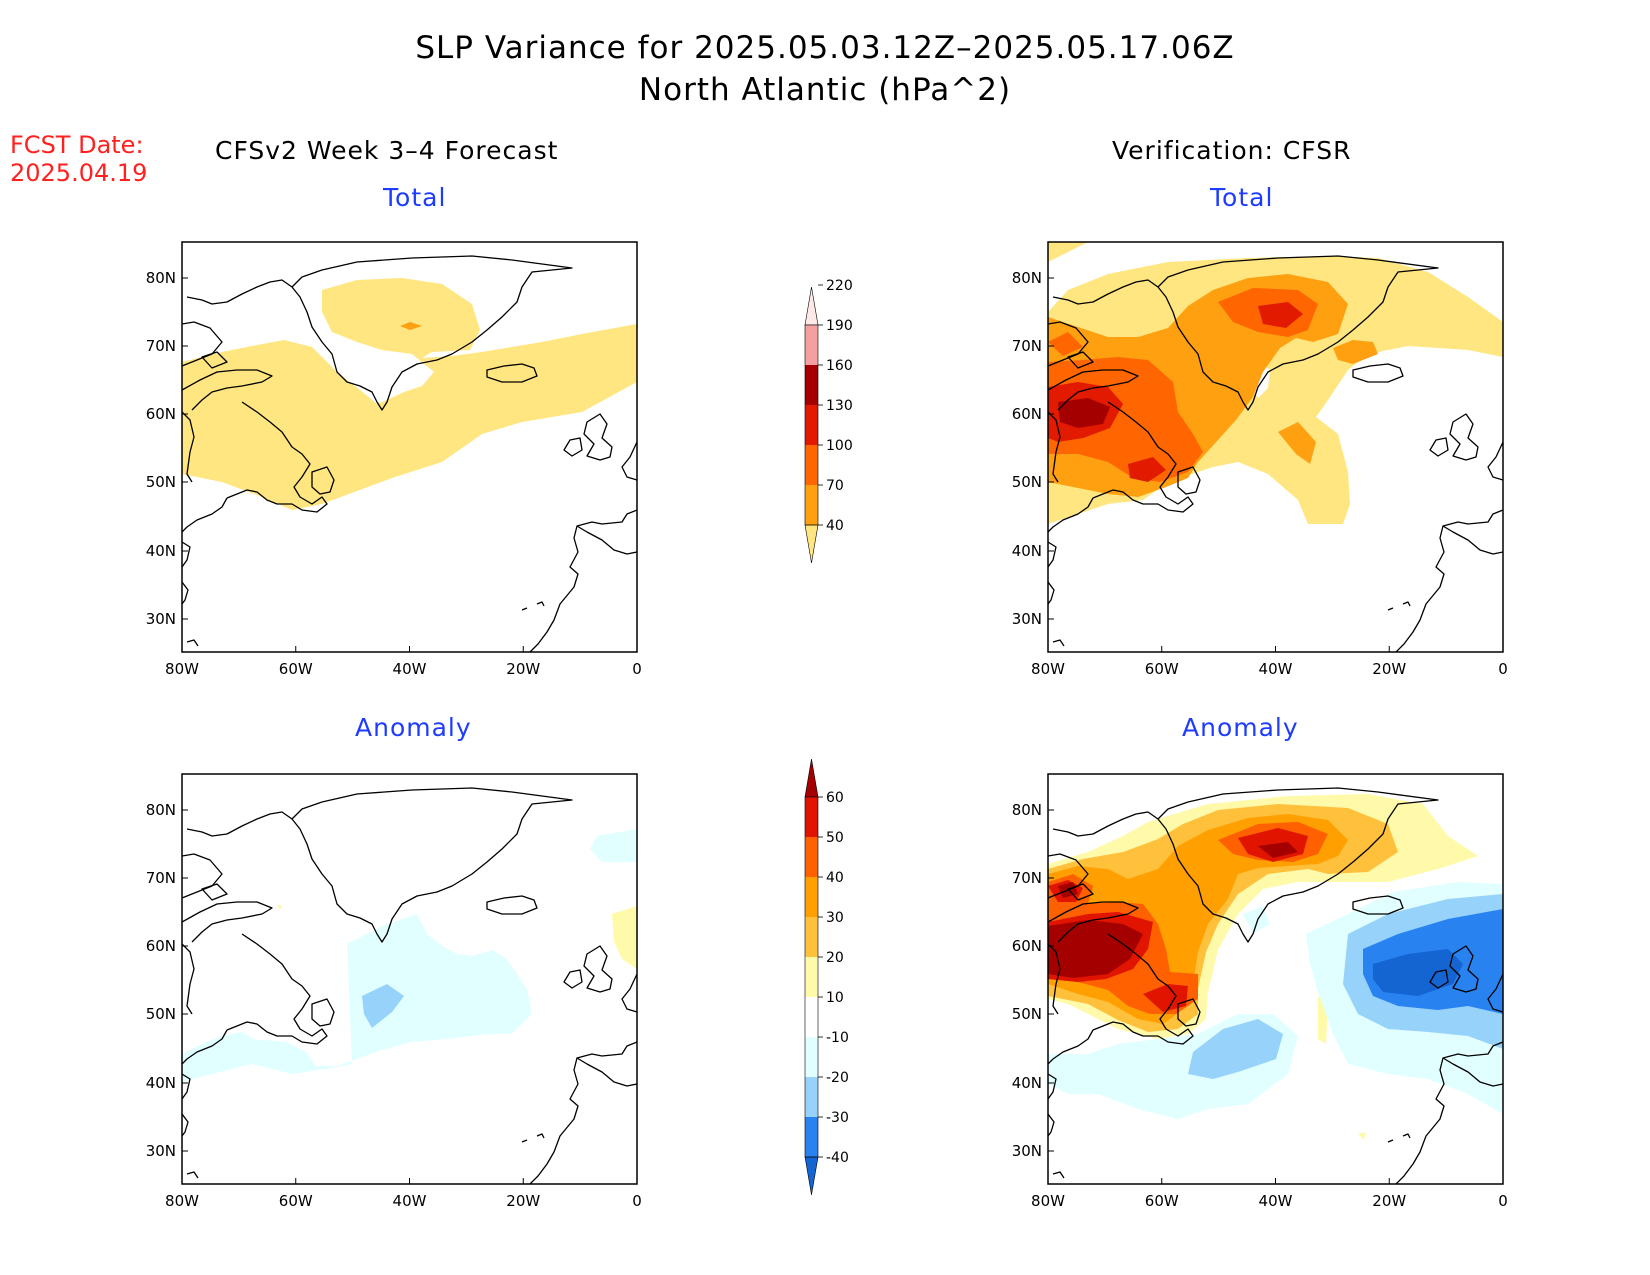 The image size is (1650, 1275). Describe the element at coordinates (835, 958) in the screenshot. I see `colorbar-label: 20` at that location.